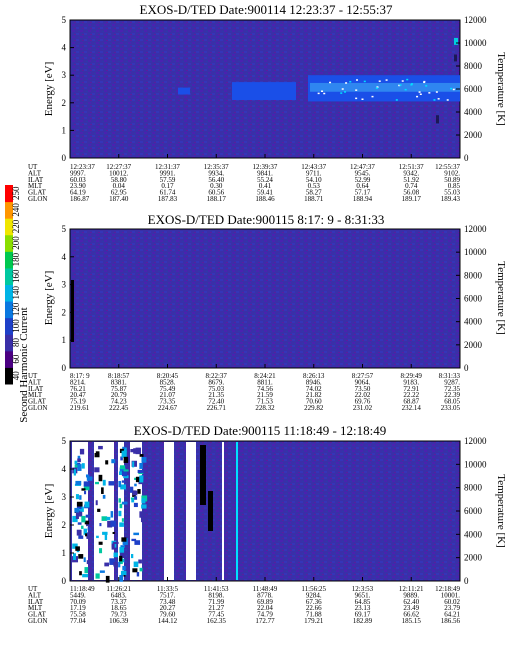  What do you see at coordinates (473, 345) in the screenshot?
I see `y2-tick-label: 2000` at bounding box center [473, 345].